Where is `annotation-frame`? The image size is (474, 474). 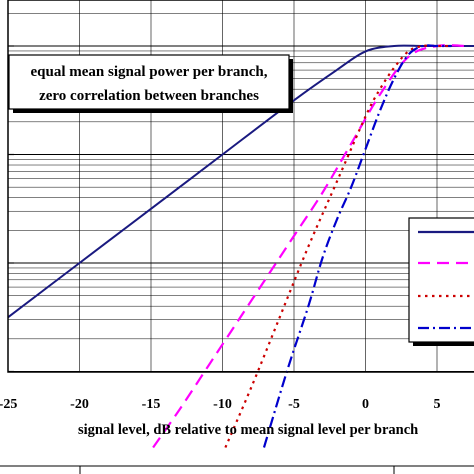 annotation-frame is located at coordinates (149, 82).